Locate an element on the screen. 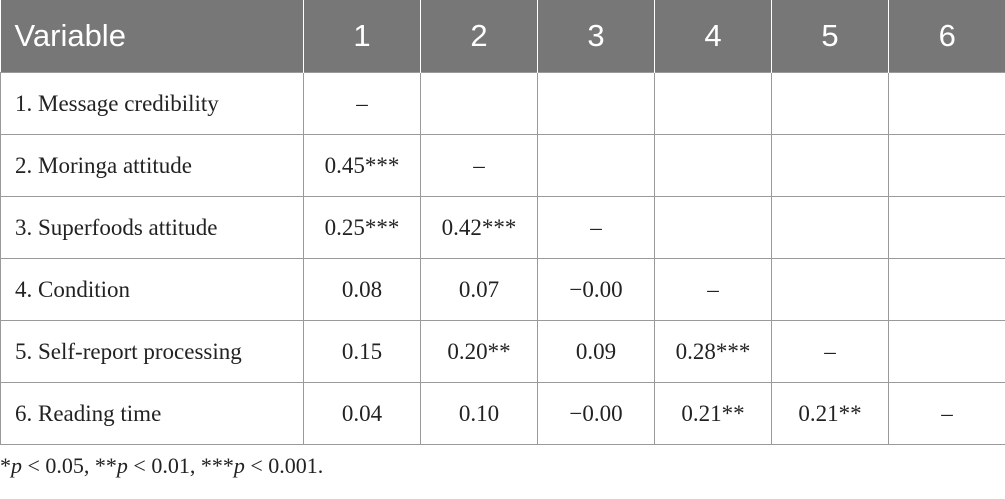 The height and width of the screenshot is (499, 1005). row-label: 4. Condition is located at coordinates (152, 289).